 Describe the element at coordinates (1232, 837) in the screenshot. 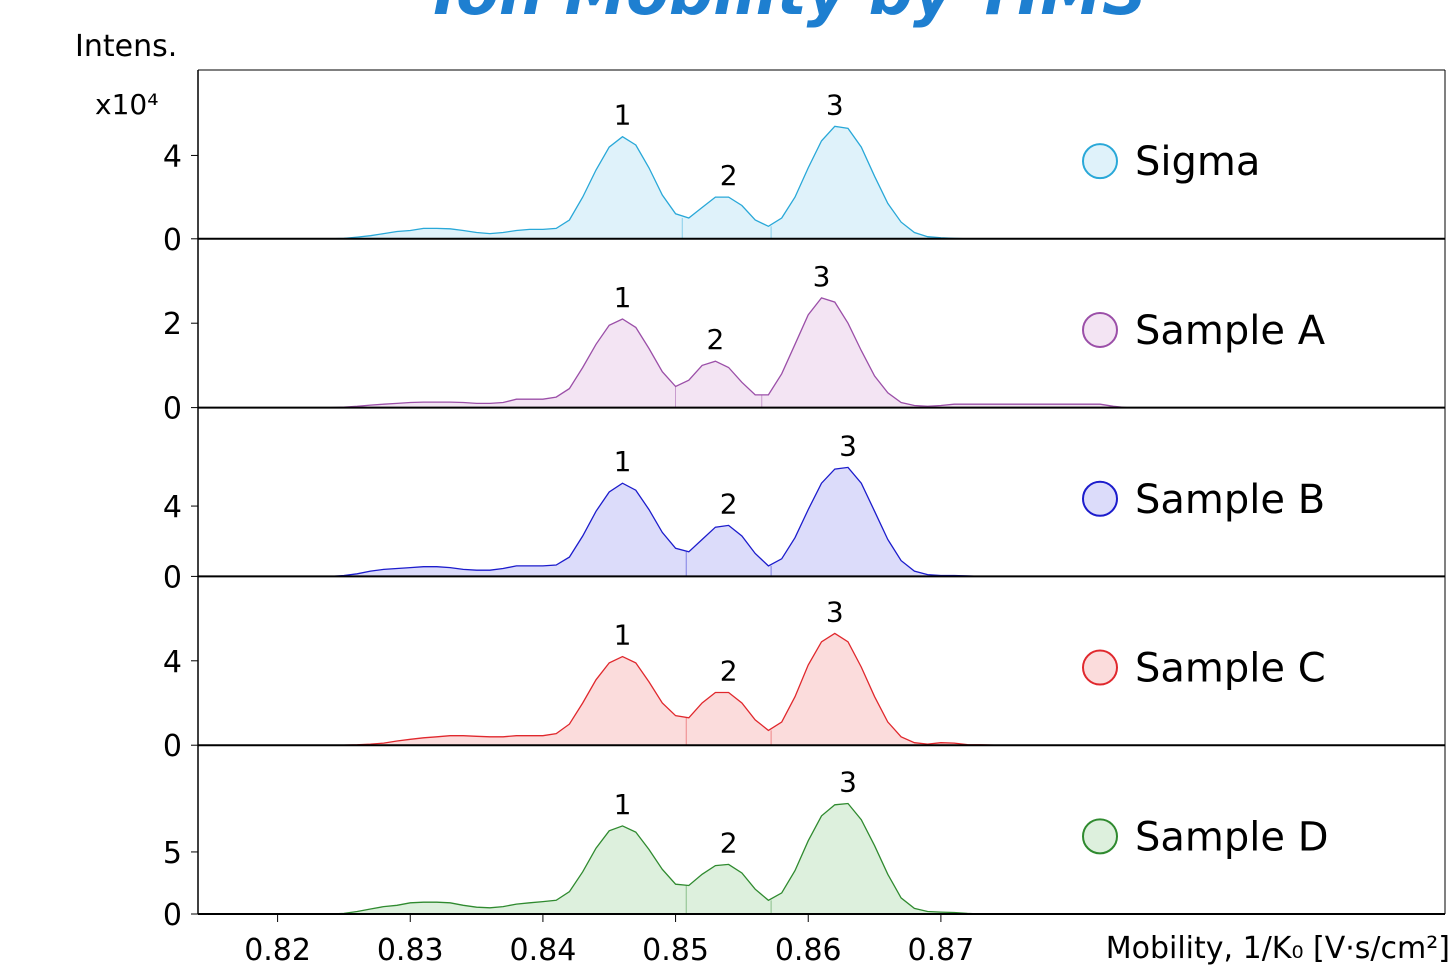

I see `legend-label: Sample D` at that location.